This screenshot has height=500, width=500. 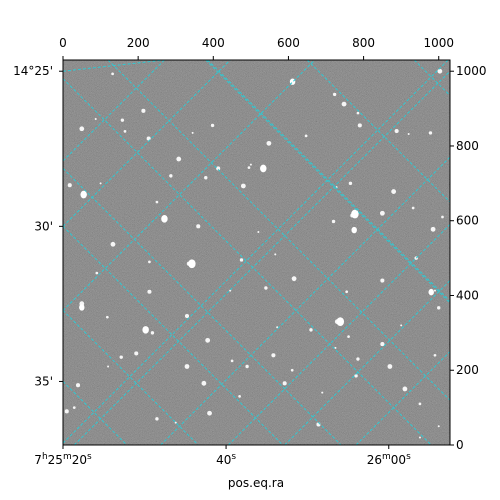 I want to click on right-y-tick-label: 200, so click(x=467, y=370).